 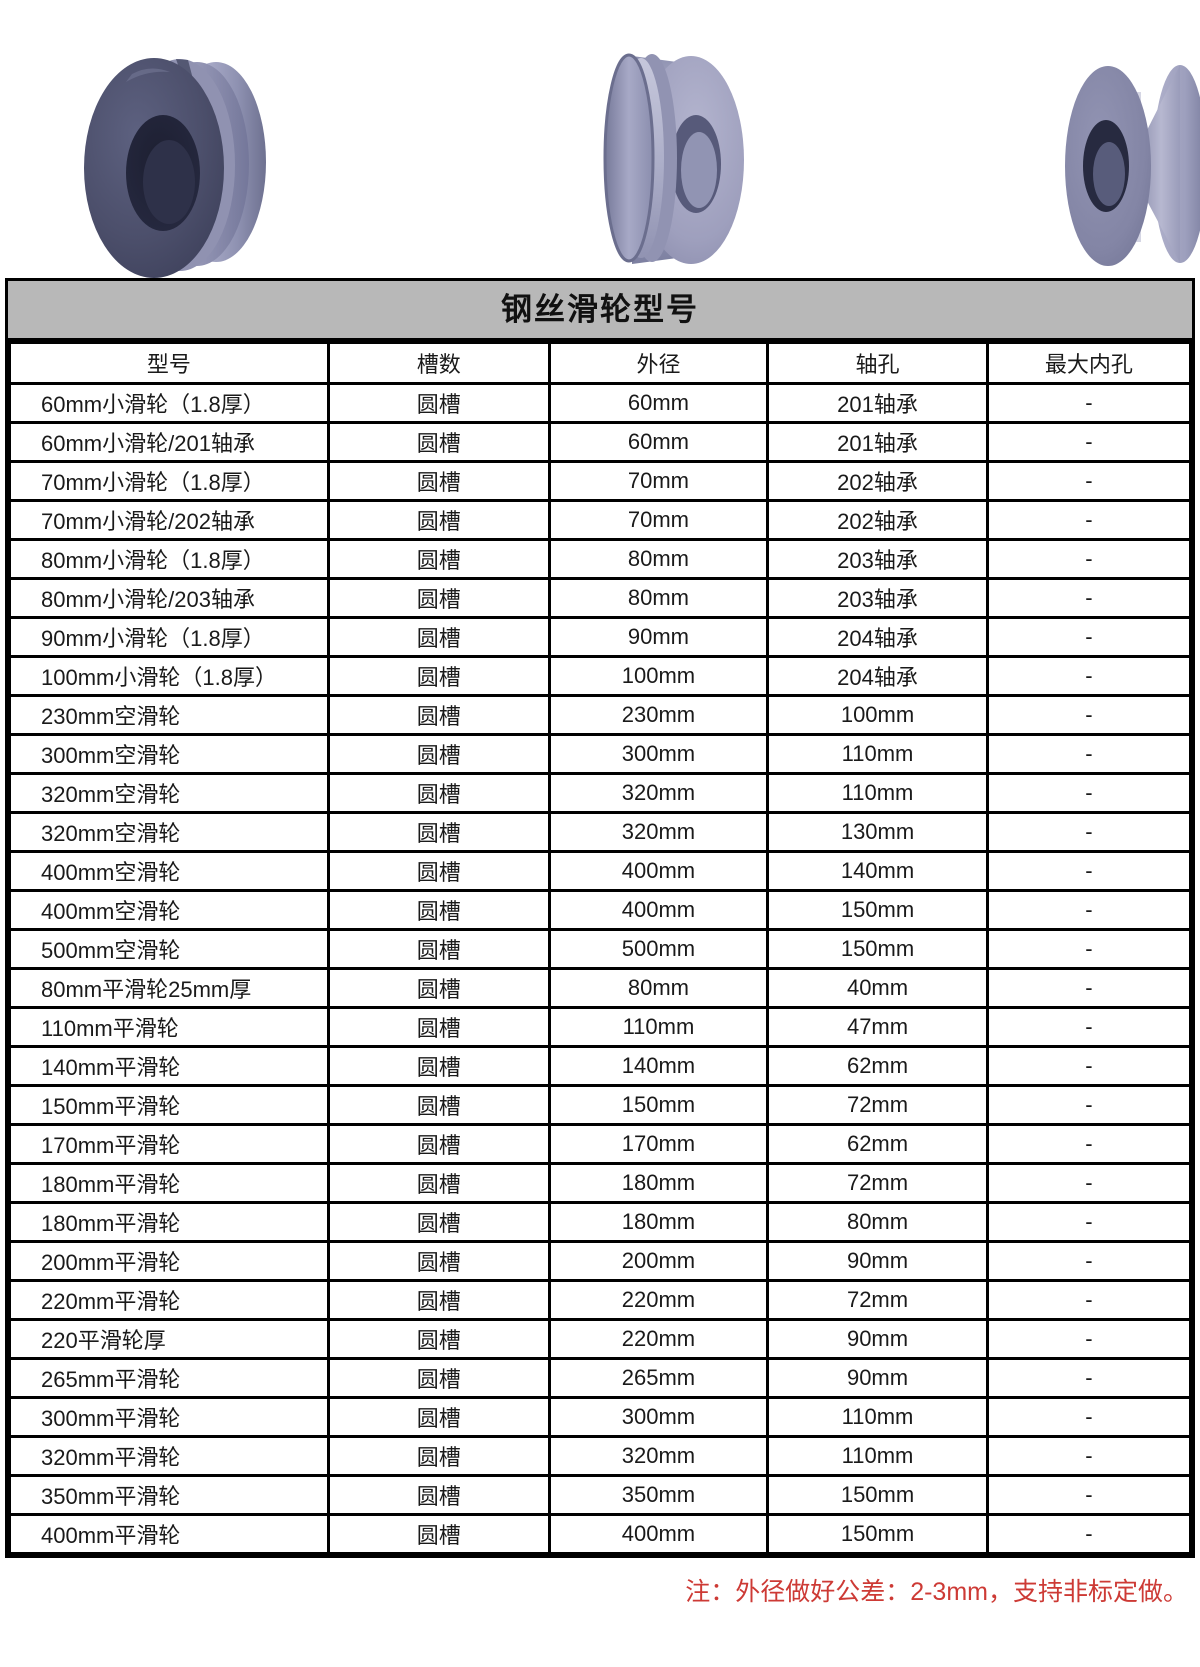 I want to click on cell-outer-diameter: 230mm, so click(x=658, y=715).